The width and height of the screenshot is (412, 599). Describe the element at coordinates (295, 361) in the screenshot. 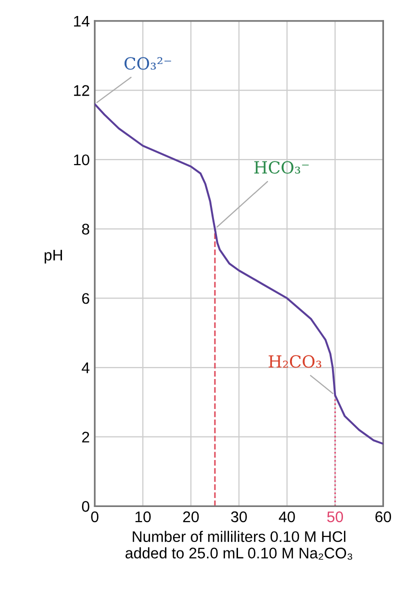

I see `annotation: H₂CO₃` at that location.